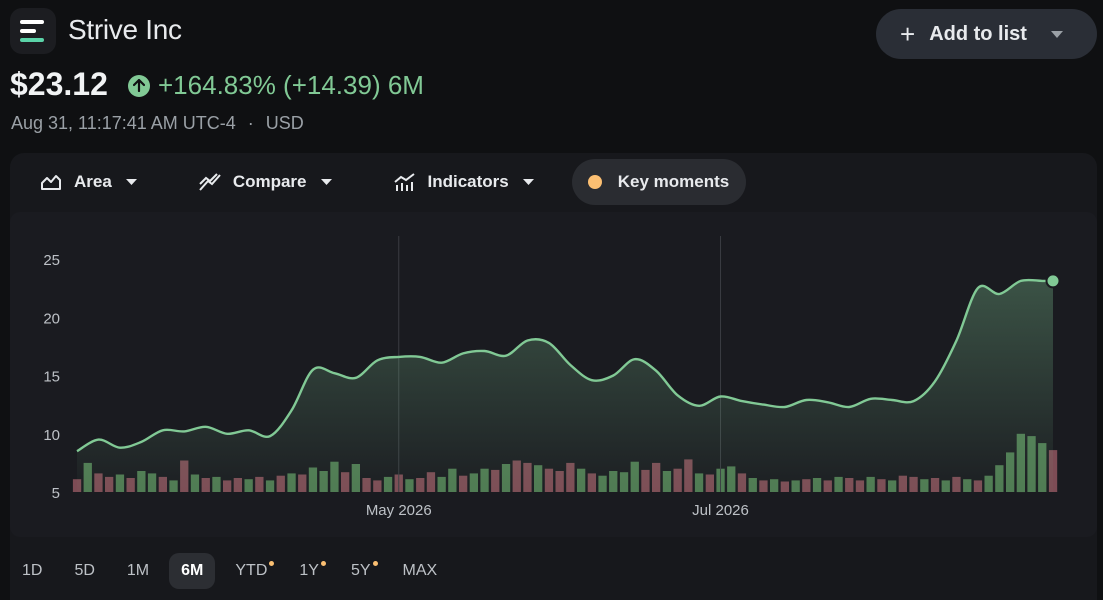 This screenshot has height=600, width=1103. Describe the element at coordinates (1053, 281) in the screenshot. I see `current-price-marker` at that location.